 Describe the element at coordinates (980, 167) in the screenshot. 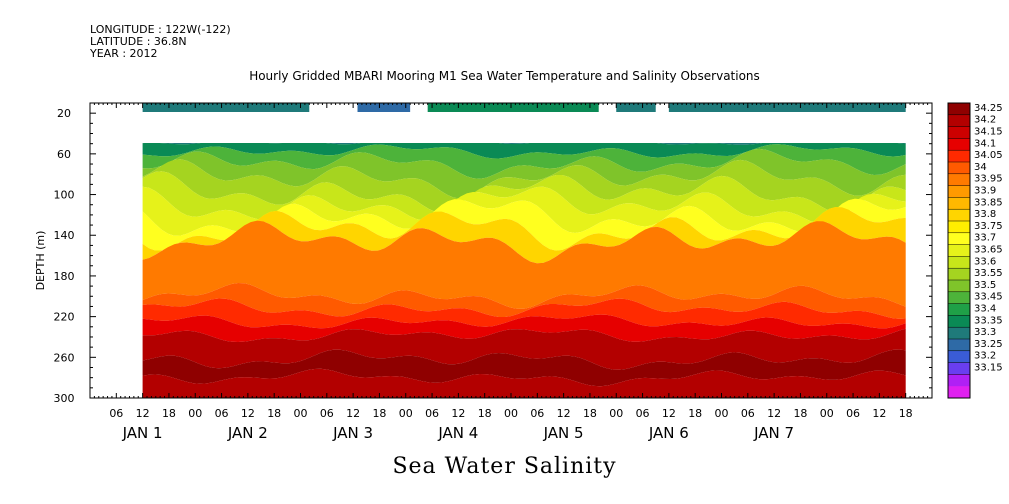

I see `colorbar-label: 34` at that location.